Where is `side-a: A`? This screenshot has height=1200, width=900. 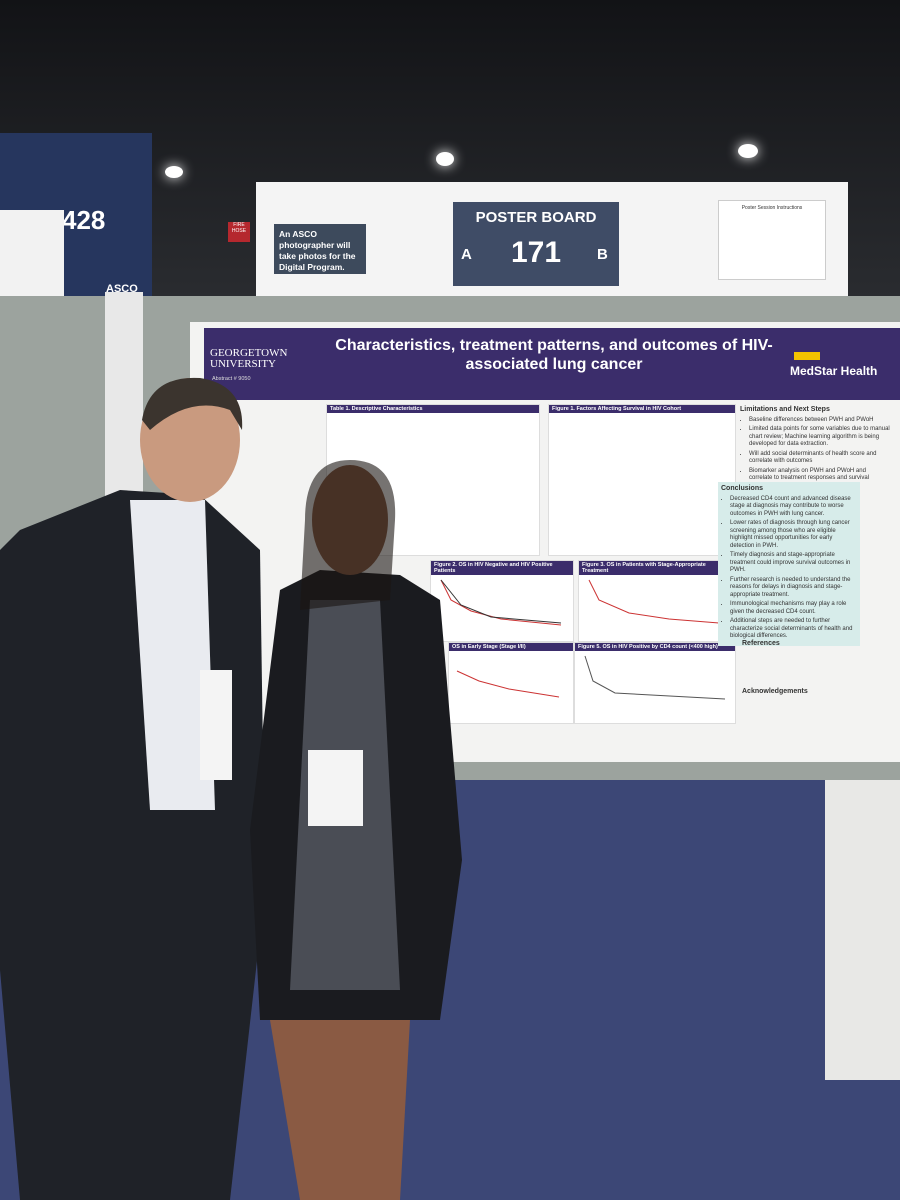 side-a: A is located at coordinates (466, 254).